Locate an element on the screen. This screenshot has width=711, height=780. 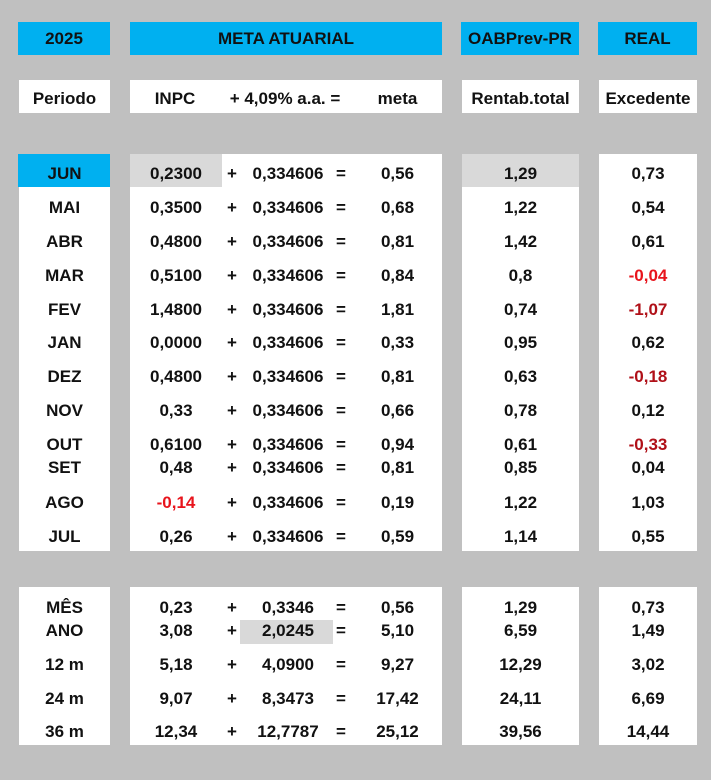
rentab-cell: 1,22 is located at coordinates (520, 502).